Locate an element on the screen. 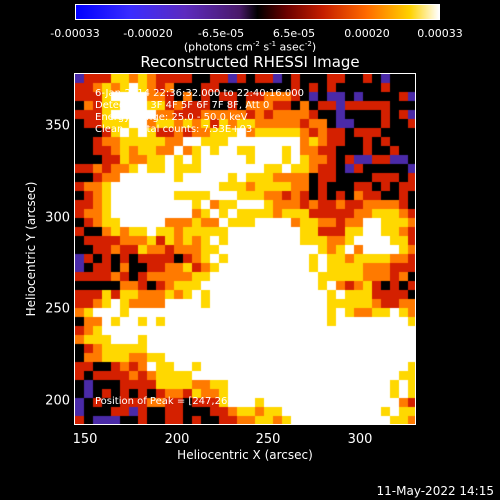 The height and width of the screenshot is (500, 500). y-axis-label: Heliocentric Y (arcsec) is located at coordinates (31, 249).